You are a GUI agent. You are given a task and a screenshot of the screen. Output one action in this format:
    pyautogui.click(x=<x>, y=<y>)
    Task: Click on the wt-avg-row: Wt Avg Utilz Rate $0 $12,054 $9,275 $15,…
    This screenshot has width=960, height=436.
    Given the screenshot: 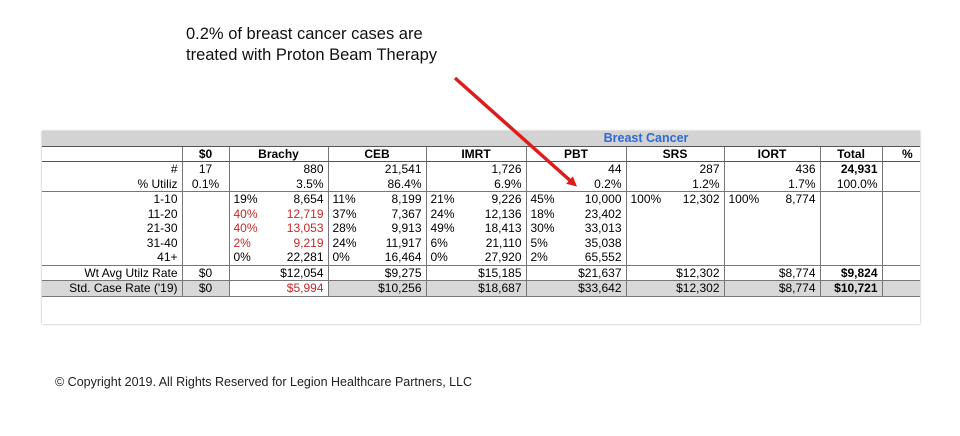 What is the action you would take?
    pyautogui.click(x=481, y=273)
    